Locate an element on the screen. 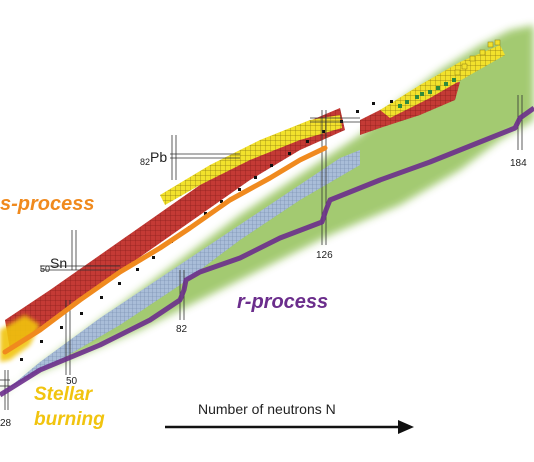 Image resolution: width=534 pixels, height=462 pixels. red-region-upper is located at coordinates (410, 108).